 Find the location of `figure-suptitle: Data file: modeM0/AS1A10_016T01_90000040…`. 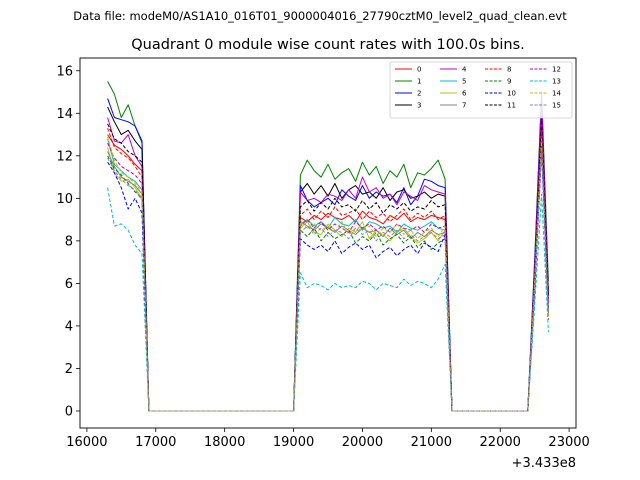

figure-suptitle: Data file: modeM0/AS1A10_016T01_90000040… is located at coordinates (320, 16).